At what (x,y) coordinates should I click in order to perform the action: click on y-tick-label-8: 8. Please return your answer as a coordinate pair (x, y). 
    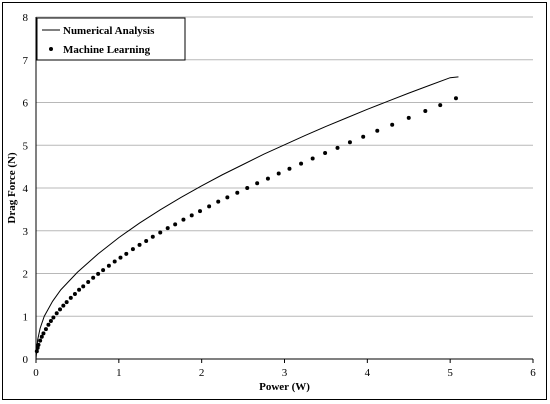
    Looking at the image, I should click on (26, 18).